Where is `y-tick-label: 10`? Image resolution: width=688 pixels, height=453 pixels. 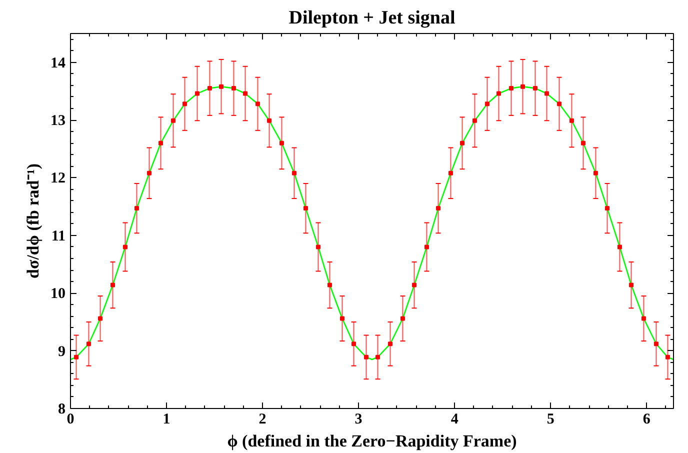
y-tick-label: 10 is located at coordinates (58, 294).